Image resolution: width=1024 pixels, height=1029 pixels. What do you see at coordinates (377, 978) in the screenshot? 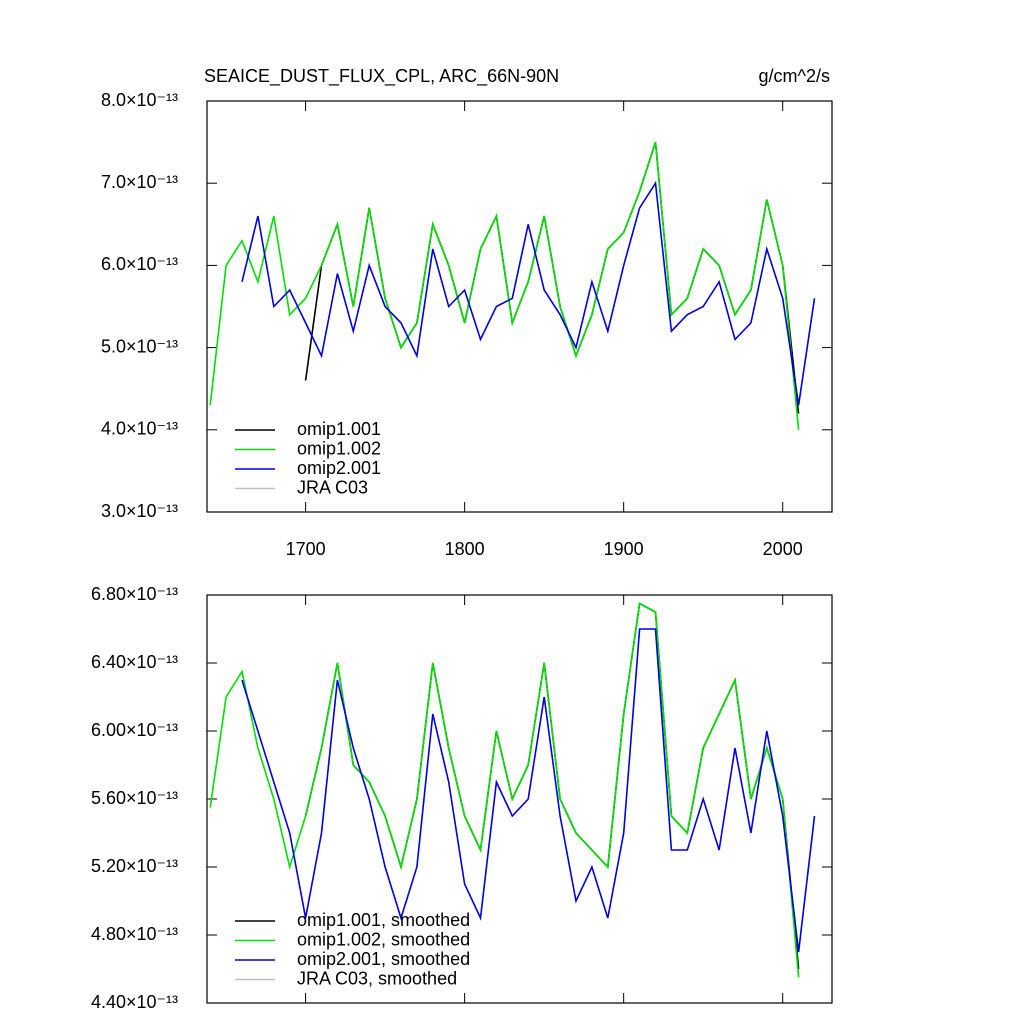
I see `legend-label: JRA C03, smoothed` at bounding box center [377, 978].